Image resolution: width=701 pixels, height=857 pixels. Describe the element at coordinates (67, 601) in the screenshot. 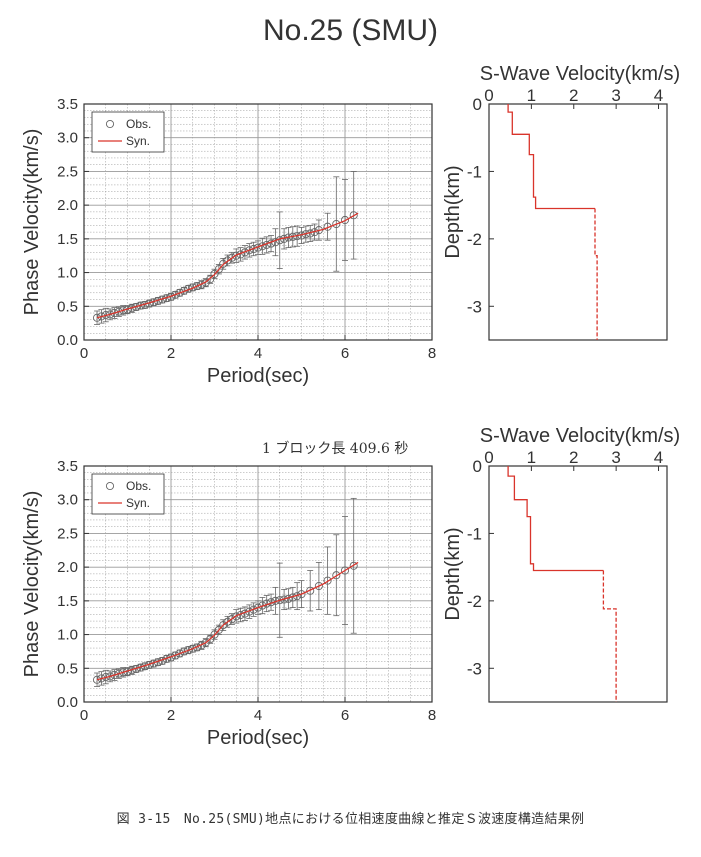

I see `y-tick-label: 1.5` at that location.